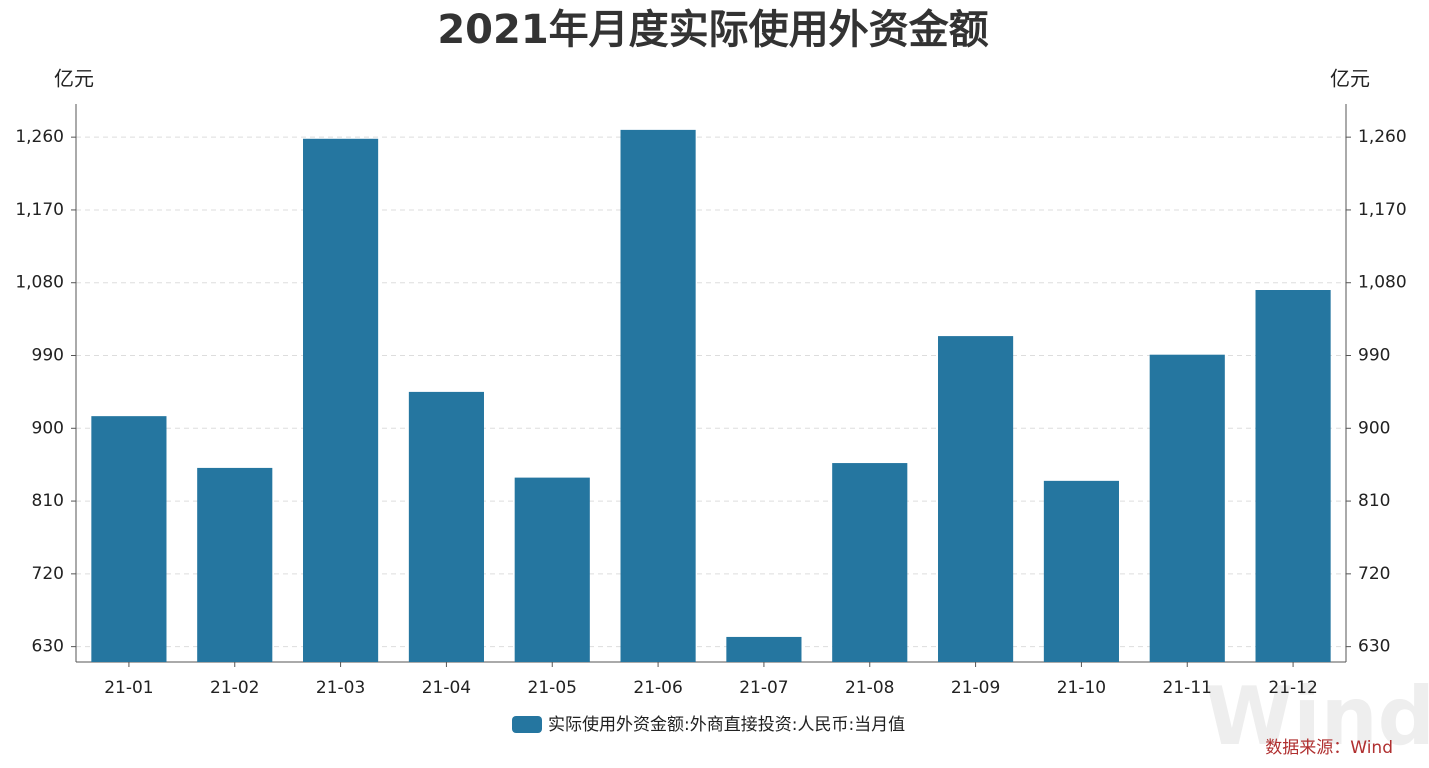 This screenshot has width=1429, height=768. Describe the element at coordinates (1374, 501) in the screenshot. I see `y2-tick-label: 810` at that location.